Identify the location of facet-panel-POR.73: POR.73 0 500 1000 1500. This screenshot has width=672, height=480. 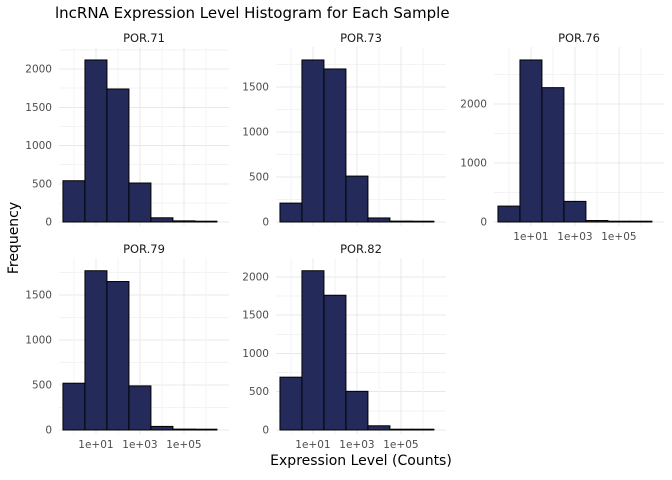
(344, 130).